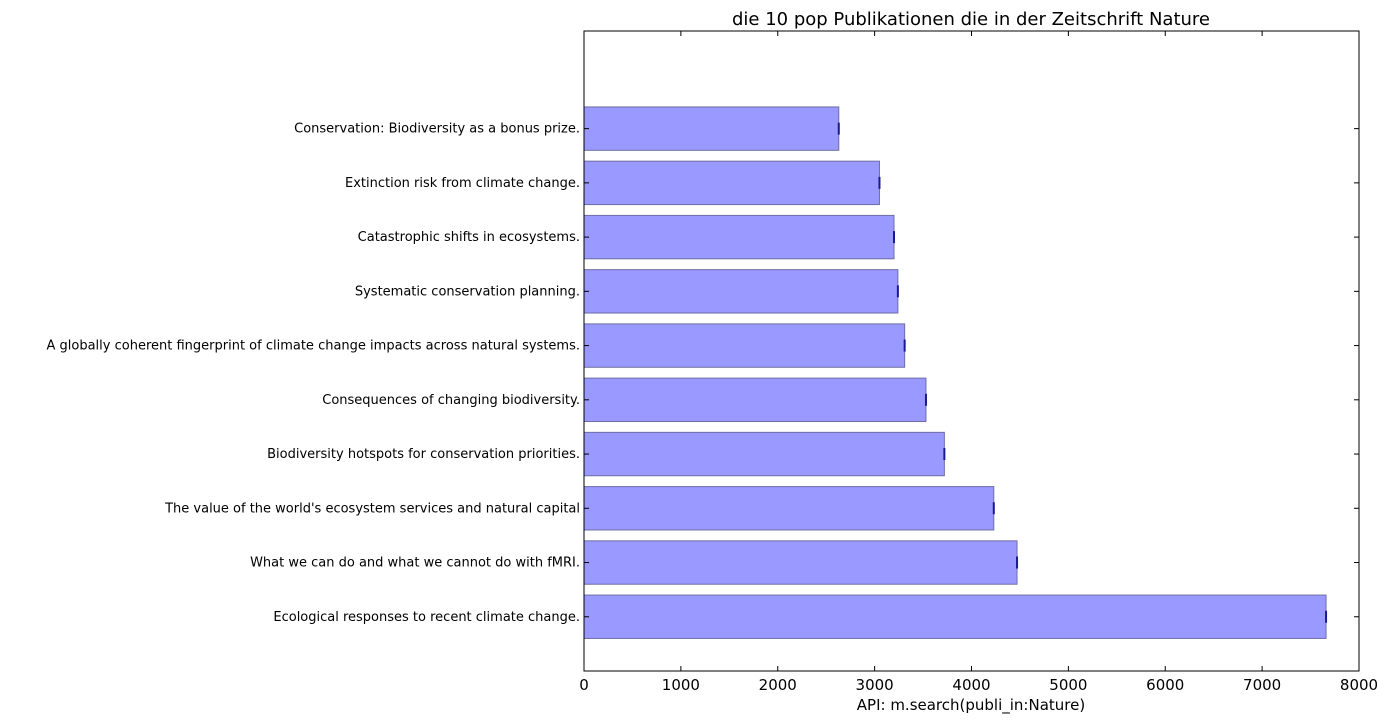 The width and height of the screenshot is (1389, 722). What do you see at coordinates (875, 685) in the screenshot?
I see `x-tick-label: 3000` at bounding box center [875, 685].